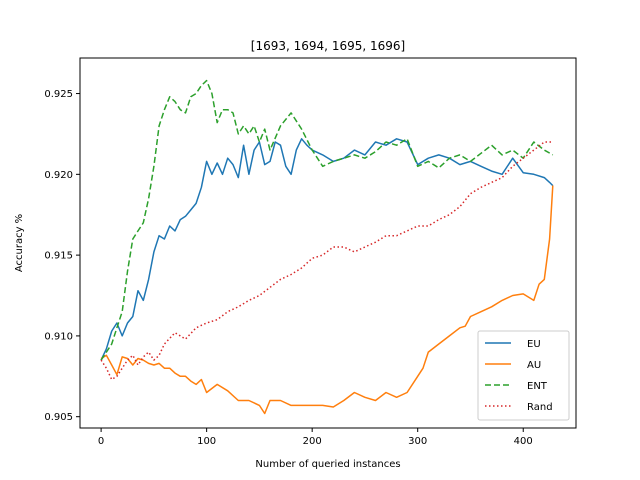 Image resolution: width=640 pixels, height=480 pixels. I want to click on x-axis-label: Number of queried instances, so click(327, 464).